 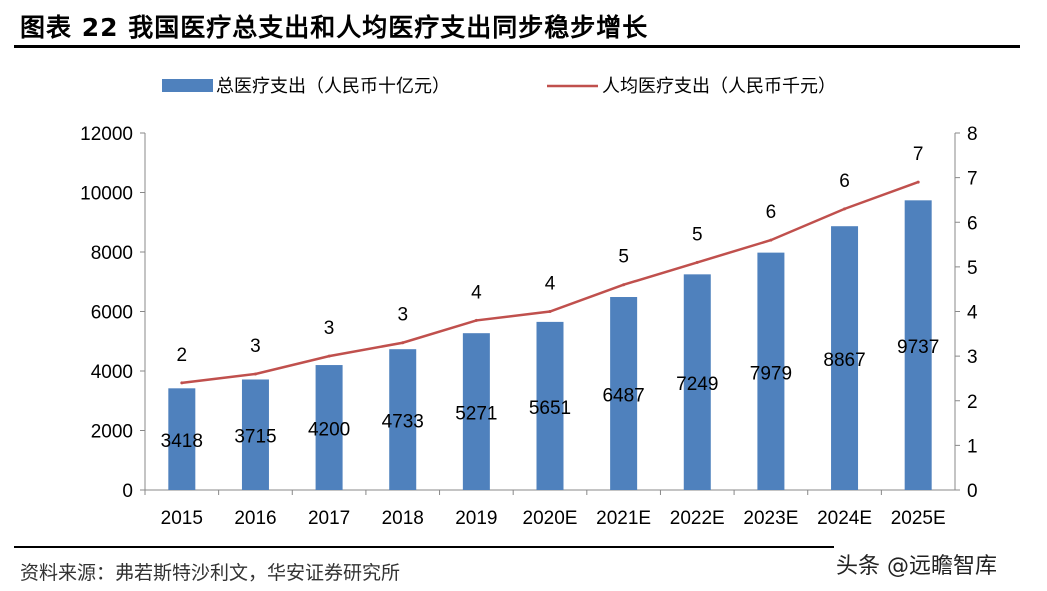 What do you see at coordinates (127, 491) in the screenshot?
I see `left-tick-label: 0` at bounding box center [127, 491].